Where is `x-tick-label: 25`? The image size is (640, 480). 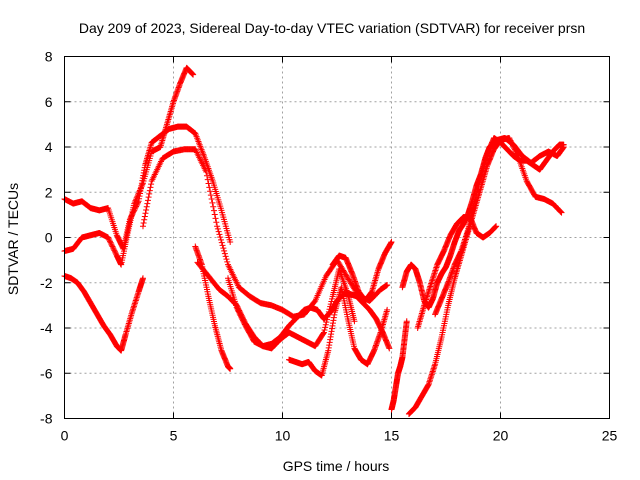 x-tick-label: 25 is located at coordinates (610, 436).